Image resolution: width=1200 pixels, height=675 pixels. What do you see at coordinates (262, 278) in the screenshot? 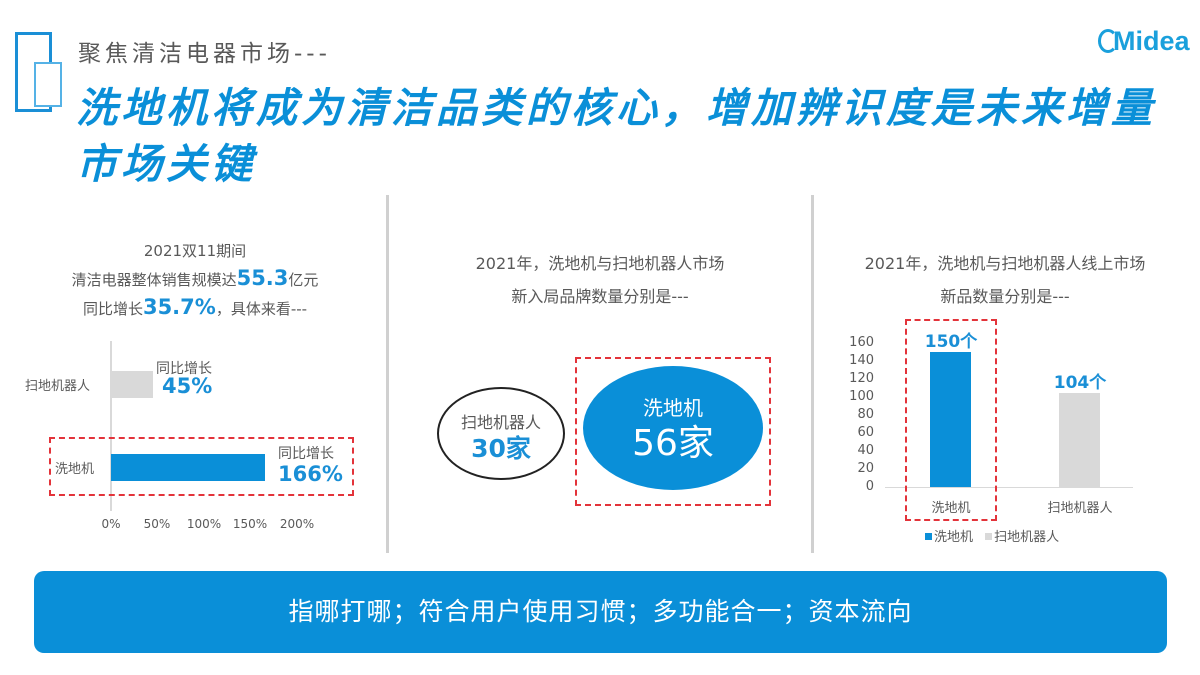
I see `sales-value: 55.3` at bounding box center [262, 278].